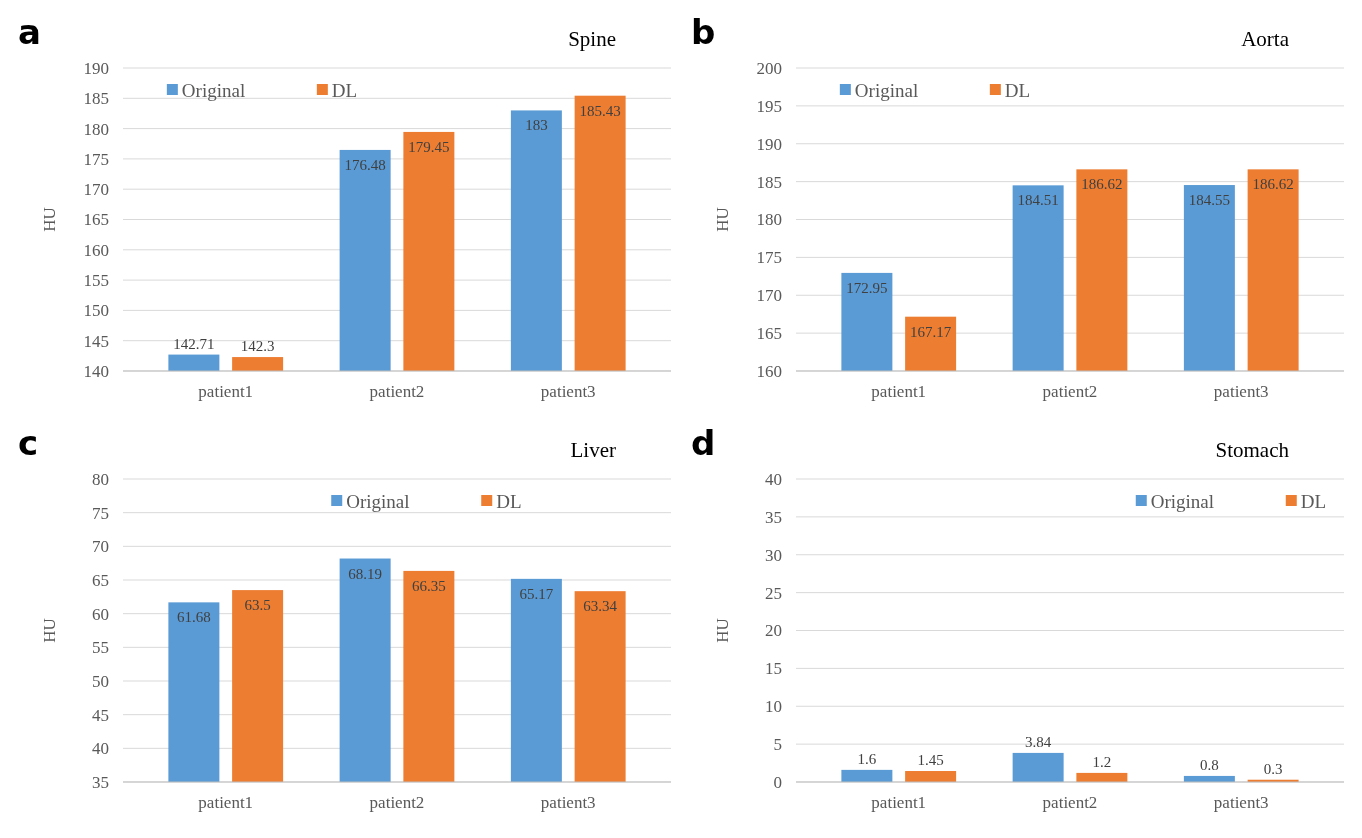 This screenshot has height=838, width=1362. Describe the element at coordinates (1265, 39) in the screenshot. I see `chart-title: Aorta` at that location.